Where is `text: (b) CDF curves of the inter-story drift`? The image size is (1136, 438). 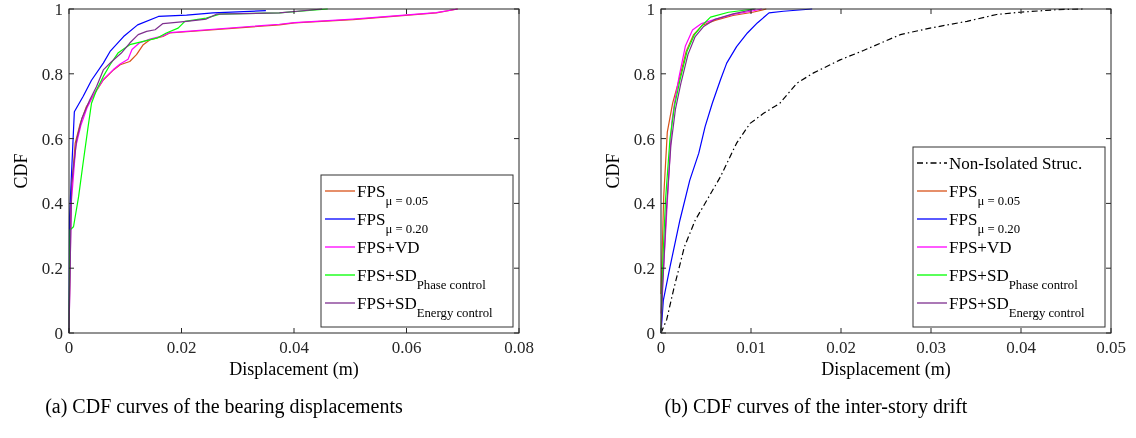
text: (b) CDF curves of the inter-story drift is located at coordinates (816, 406).